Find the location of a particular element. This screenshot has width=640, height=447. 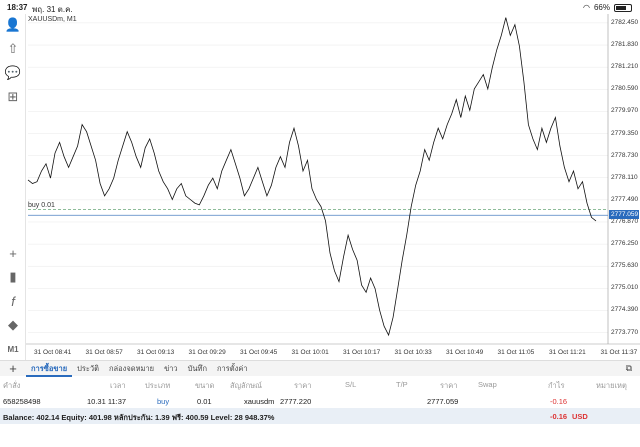

balance-profit: -0.16 is located at coordinates (559, 416).